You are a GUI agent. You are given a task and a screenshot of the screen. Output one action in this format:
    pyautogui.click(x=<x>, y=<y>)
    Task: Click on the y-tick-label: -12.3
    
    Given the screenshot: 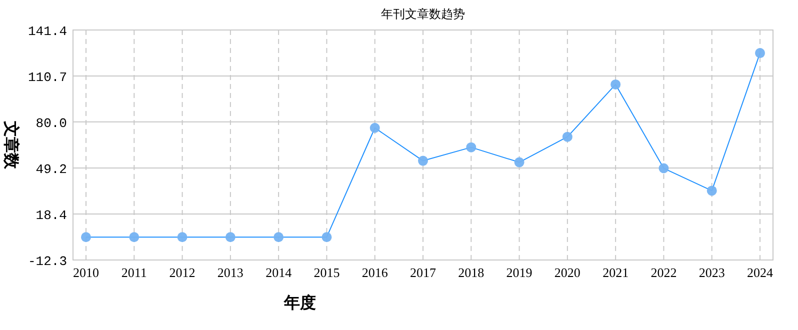 What is the action you would take?
    pyautogui.click(x=47, y=261)
    